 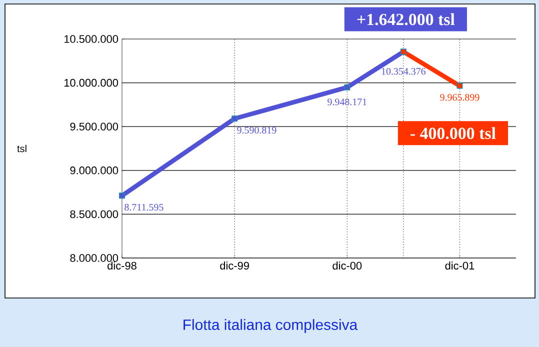 What do you see at coordinates (404, 71) in the screenshot?
I see `data-label: 10.354.376` at bounding box center [404, 71].